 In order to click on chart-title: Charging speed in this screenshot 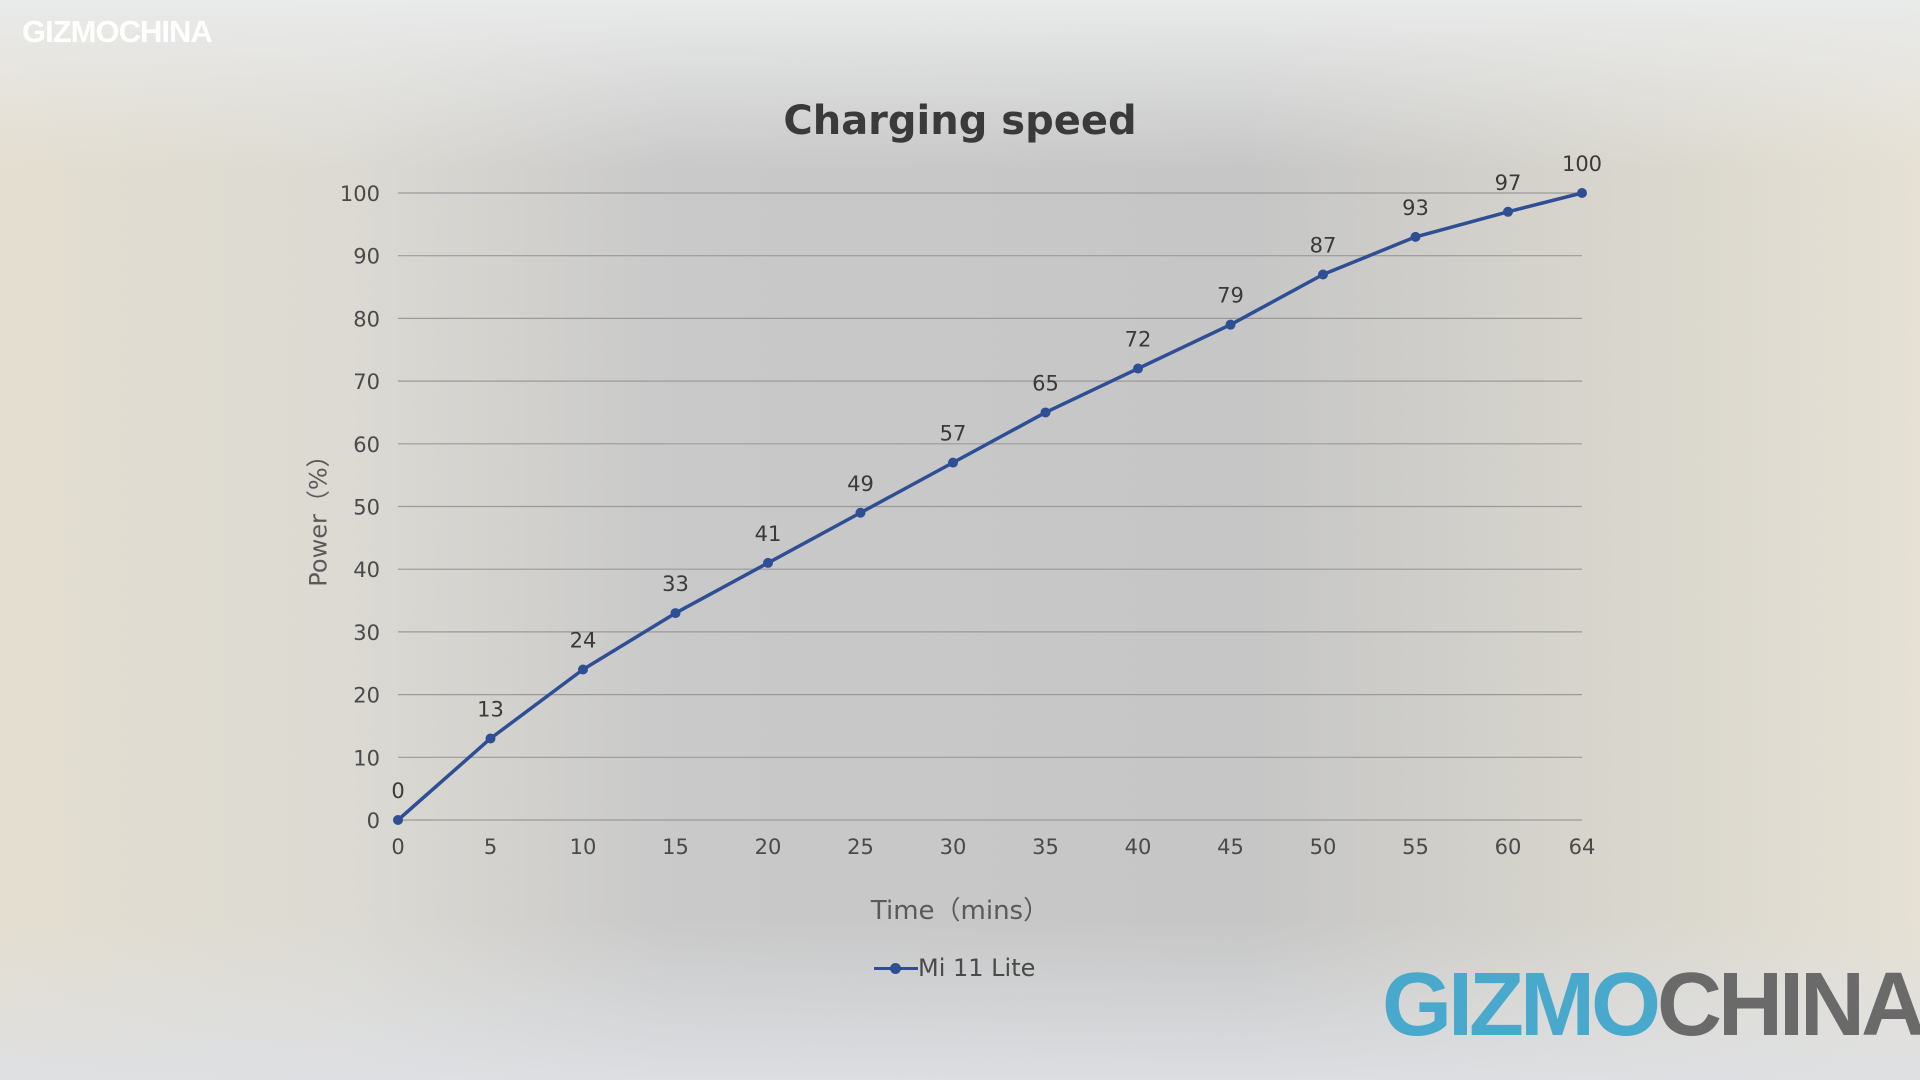, I will do `click(960, 121)`.